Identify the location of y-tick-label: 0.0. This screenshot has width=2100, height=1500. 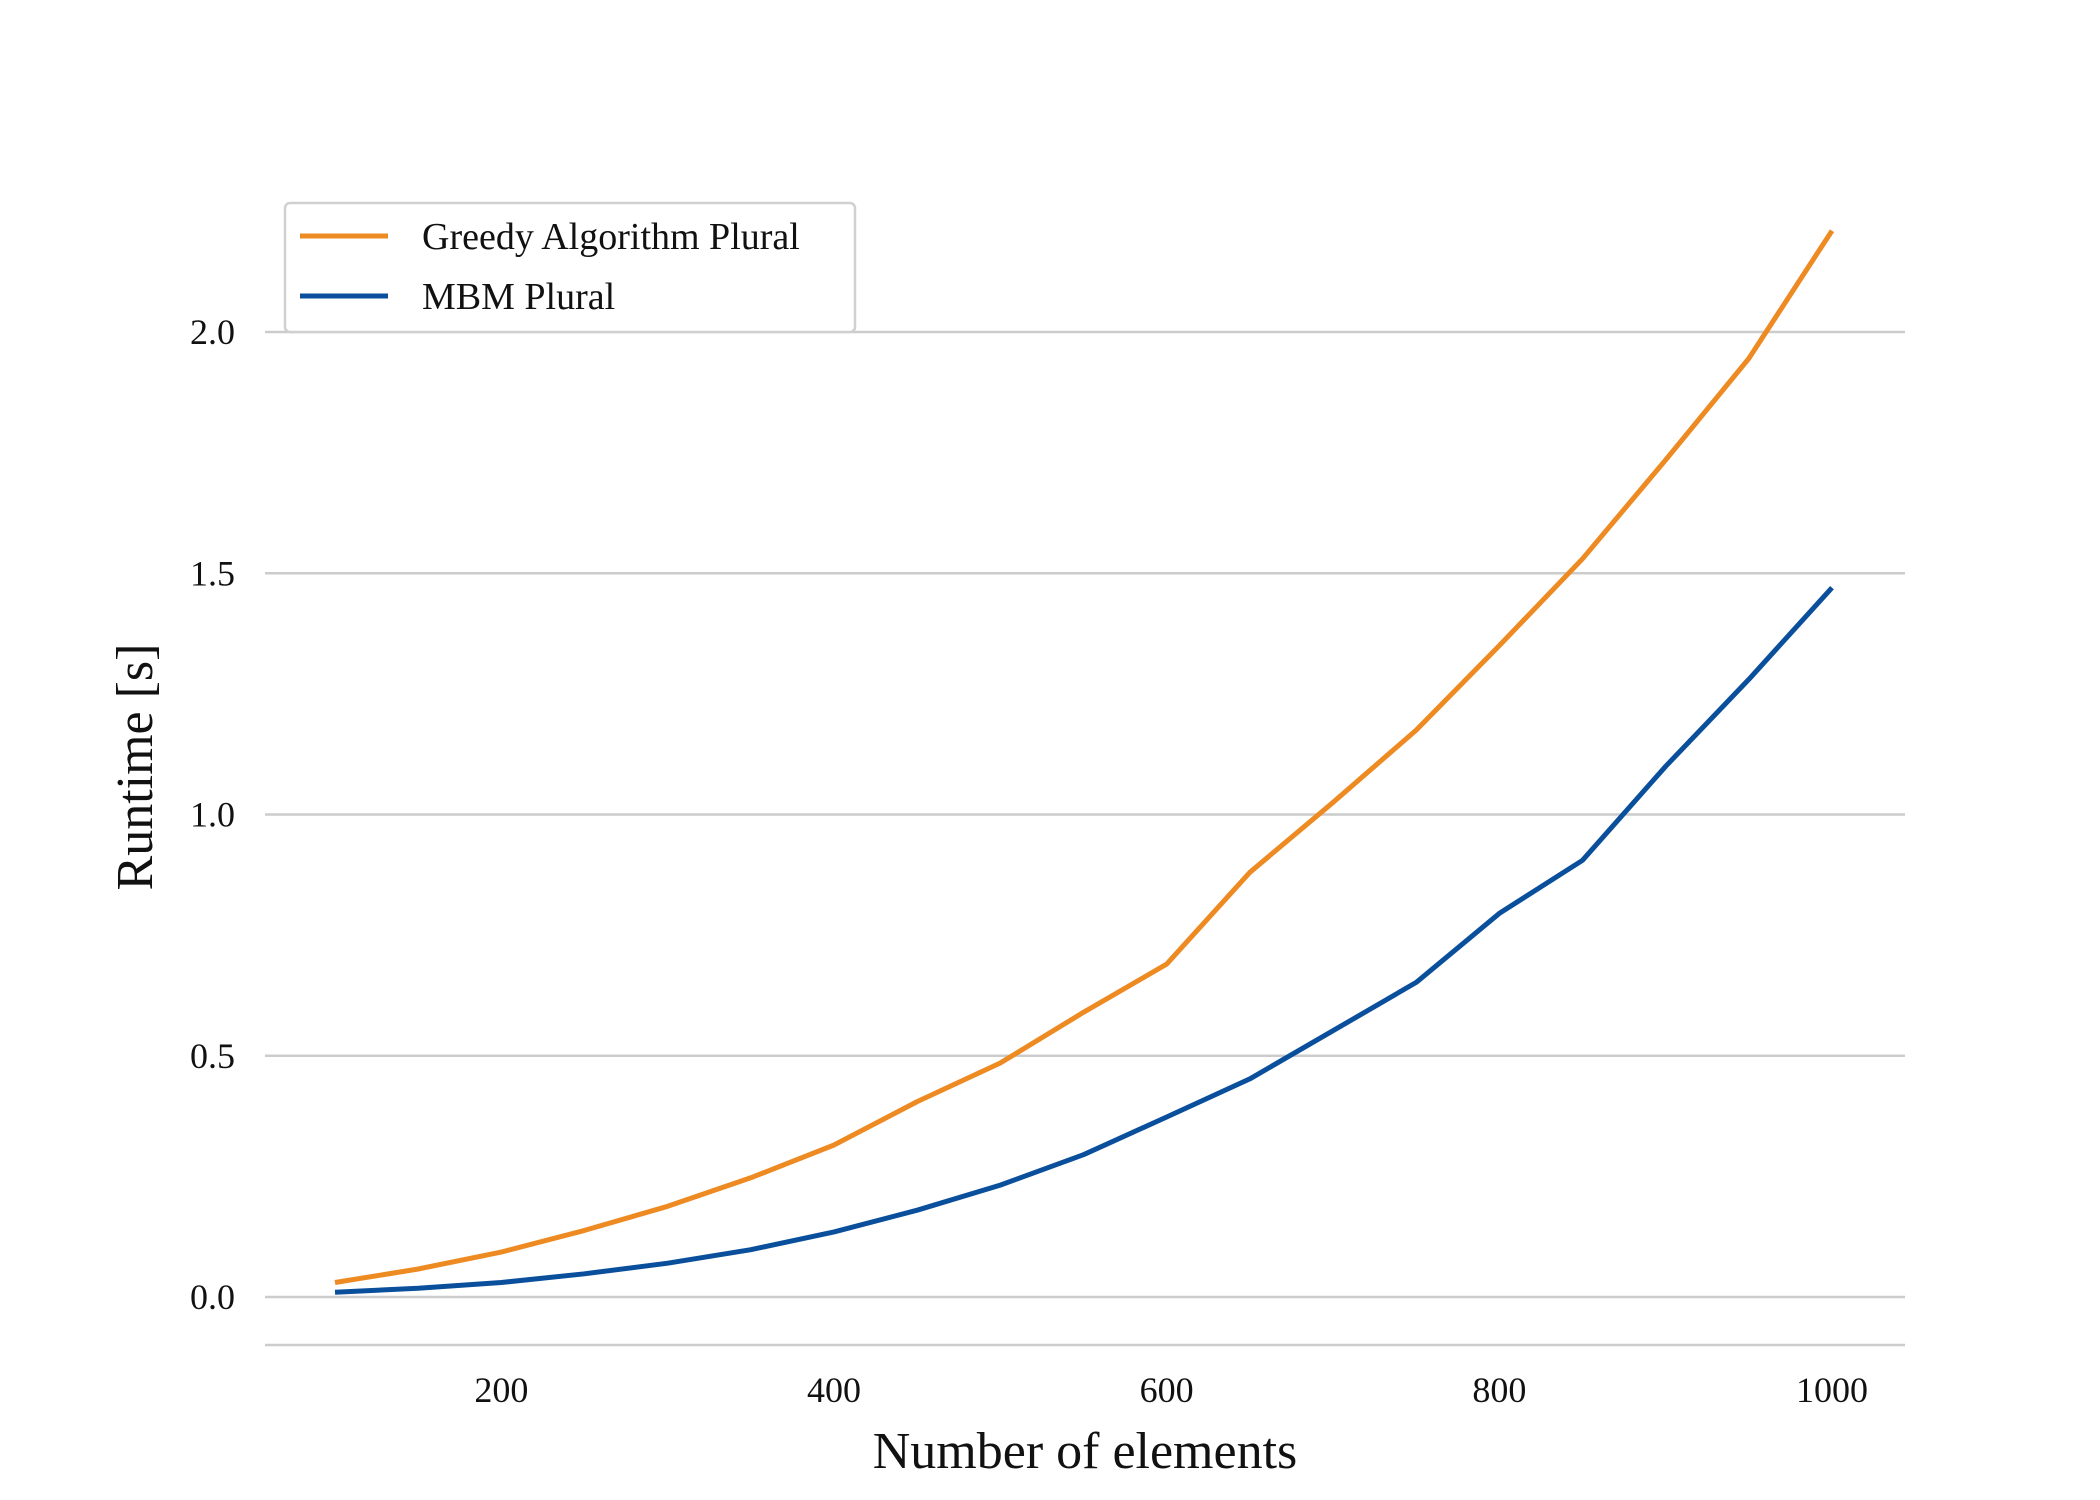
(212, 1297).